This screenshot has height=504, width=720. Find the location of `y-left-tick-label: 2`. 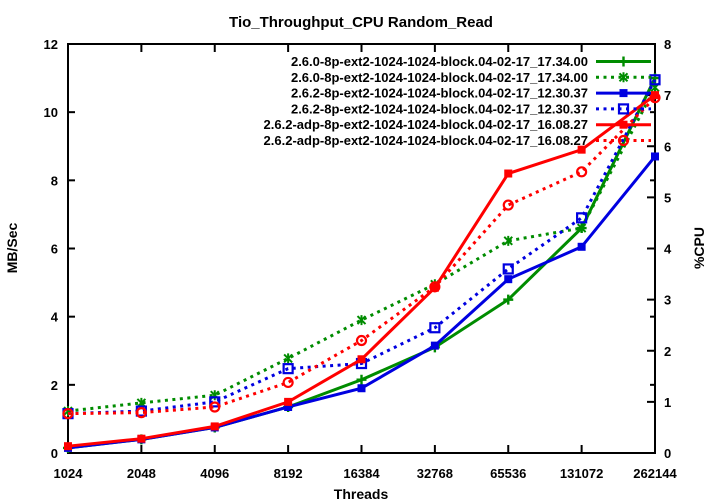

y-left-tick-label: 2 is located at coordinates (54, 385).